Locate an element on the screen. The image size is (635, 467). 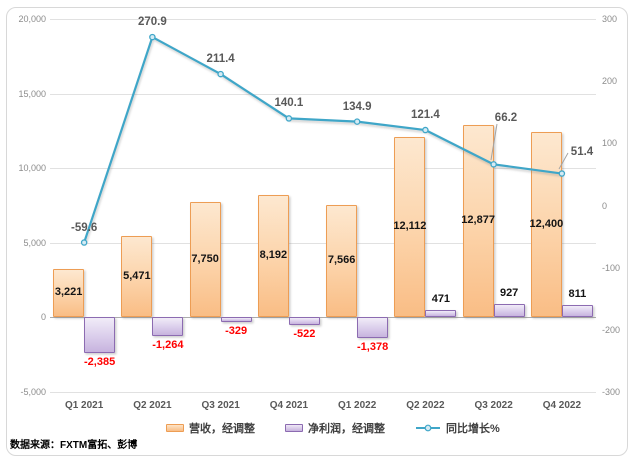
revenue-label-q1-2021: 3,221 is located at coordinates (68, 292).